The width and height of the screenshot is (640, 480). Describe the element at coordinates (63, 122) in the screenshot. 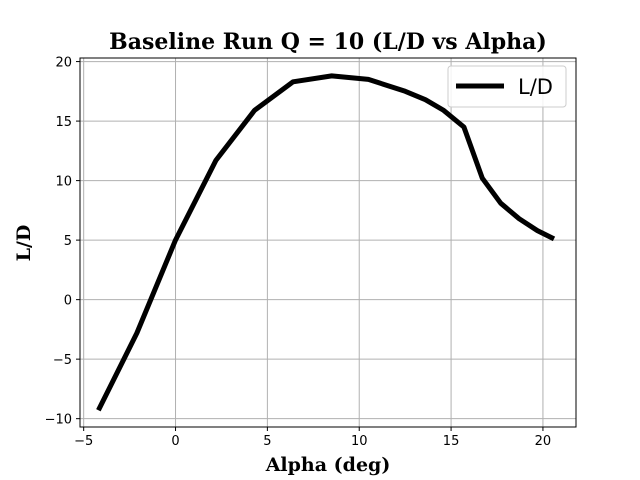

I see `y-tick-label: 15` at that location.